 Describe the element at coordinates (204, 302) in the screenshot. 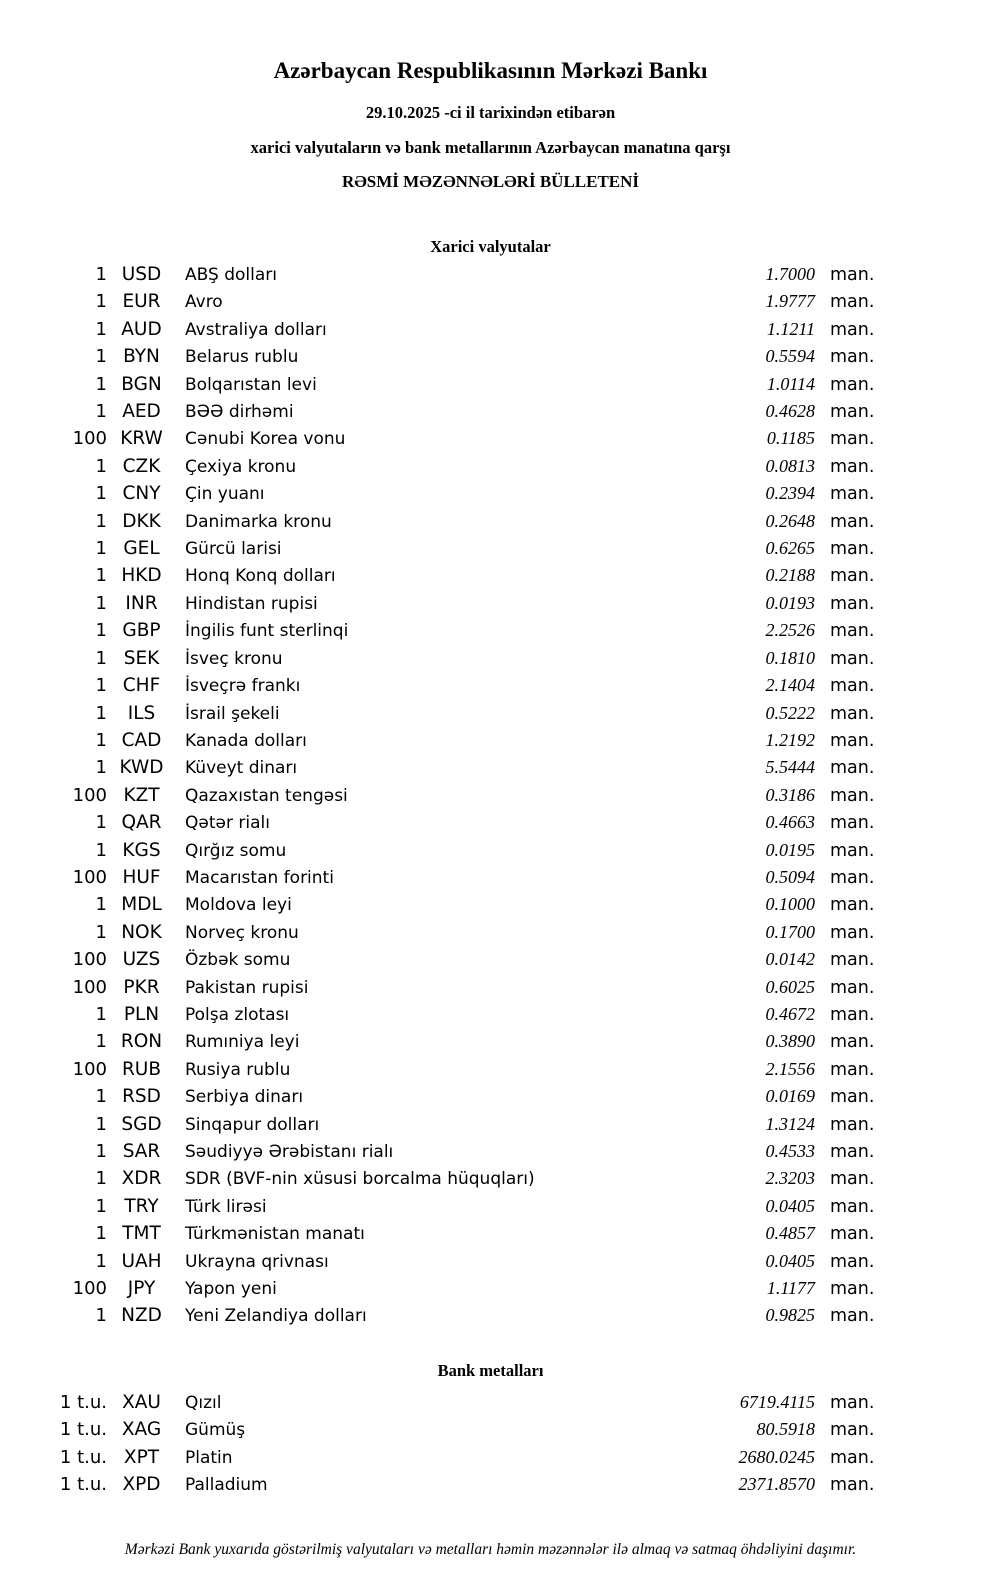

I see `currency-name: Avro` at that location.